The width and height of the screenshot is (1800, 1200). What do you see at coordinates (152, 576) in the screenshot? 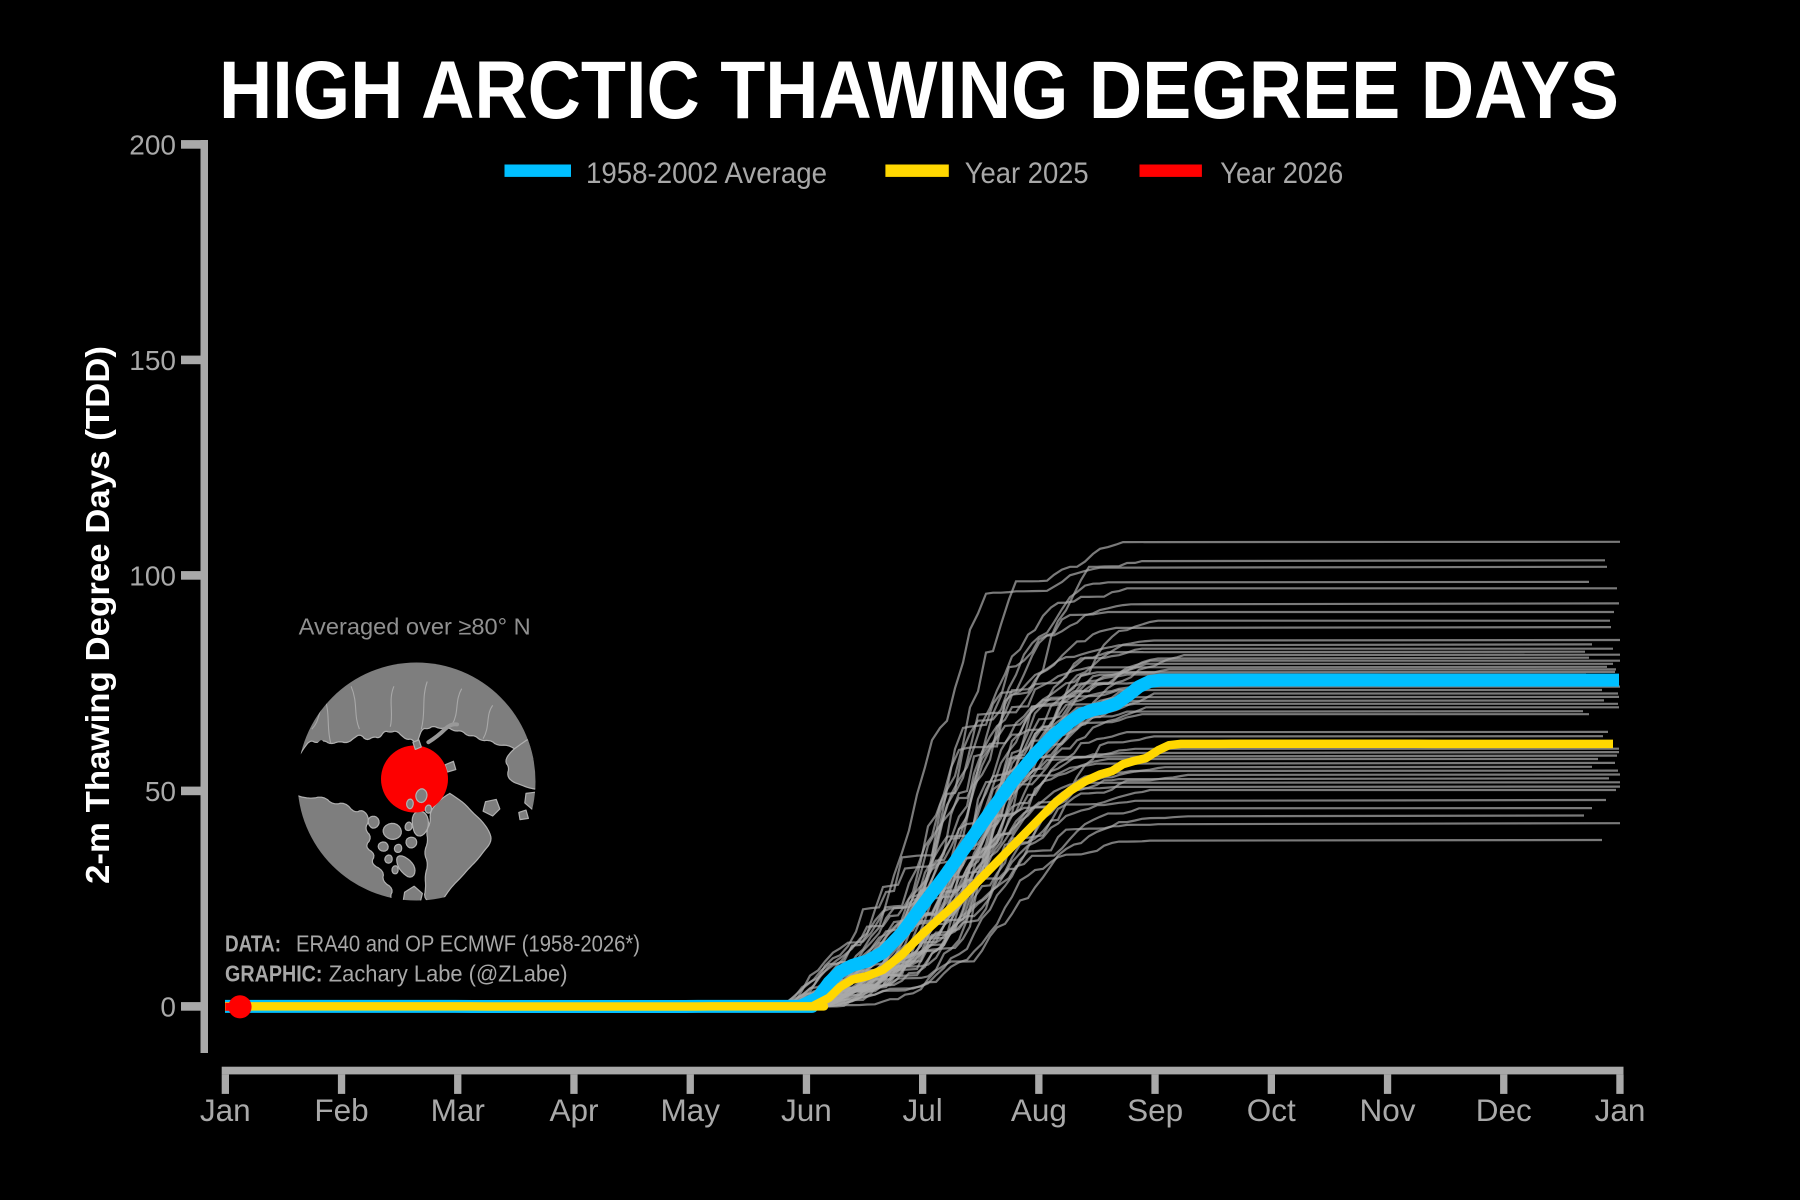
I see `svg-text: 100` at bounding box center [152, 576].